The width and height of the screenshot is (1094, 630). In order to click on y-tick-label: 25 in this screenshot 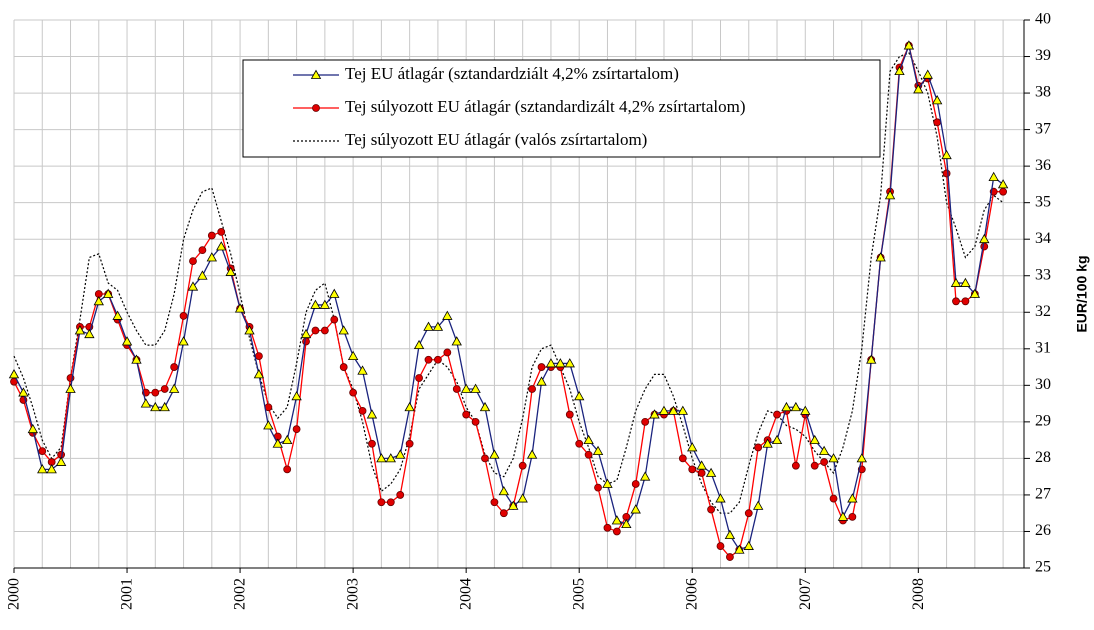, I will do `click(1043, 567)`.